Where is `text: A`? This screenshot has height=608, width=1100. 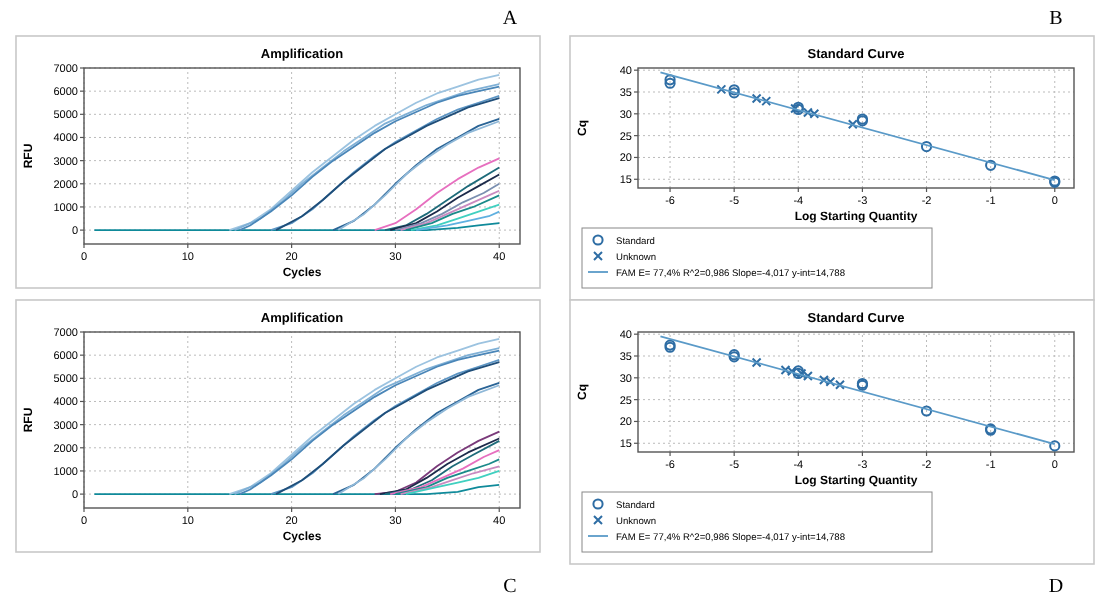 text: A is located at coordinates (510, 19).